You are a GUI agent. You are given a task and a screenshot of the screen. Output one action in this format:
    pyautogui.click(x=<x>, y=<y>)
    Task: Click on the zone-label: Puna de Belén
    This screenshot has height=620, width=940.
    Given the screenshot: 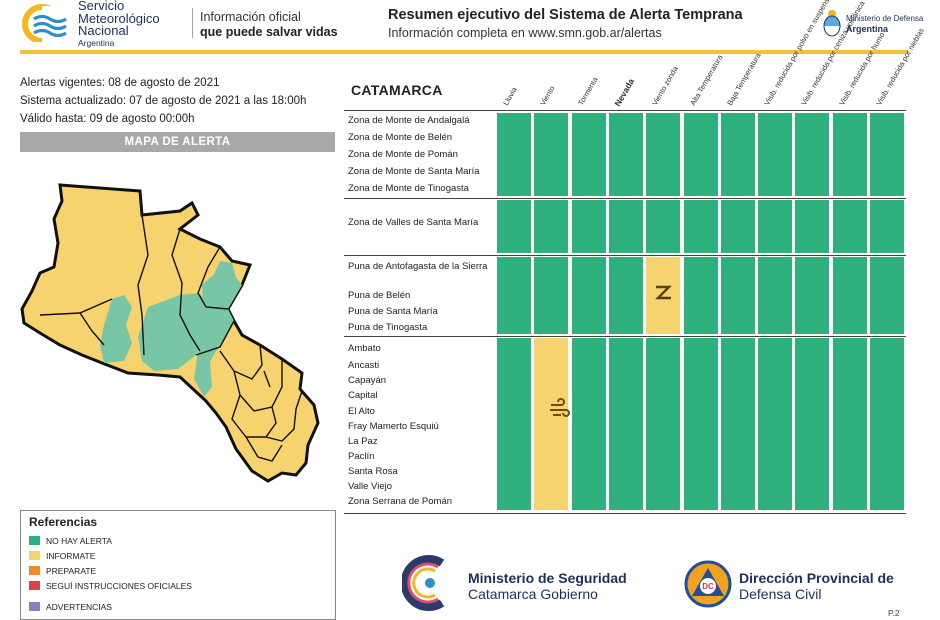 What is the action you would take?
    pyautogui.click(x=379, y=295)
    